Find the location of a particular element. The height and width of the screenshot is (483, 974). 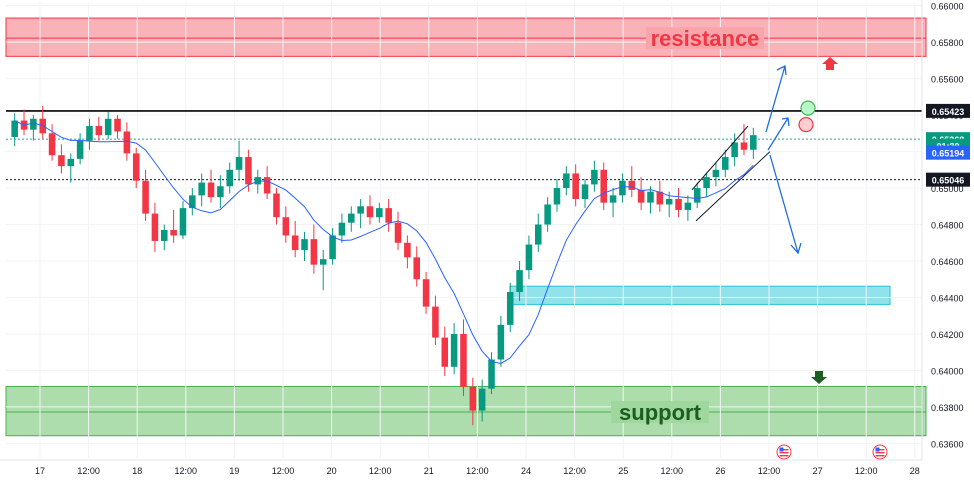

y-tick-label: 0.64800 is located at coordinates (947, 226).